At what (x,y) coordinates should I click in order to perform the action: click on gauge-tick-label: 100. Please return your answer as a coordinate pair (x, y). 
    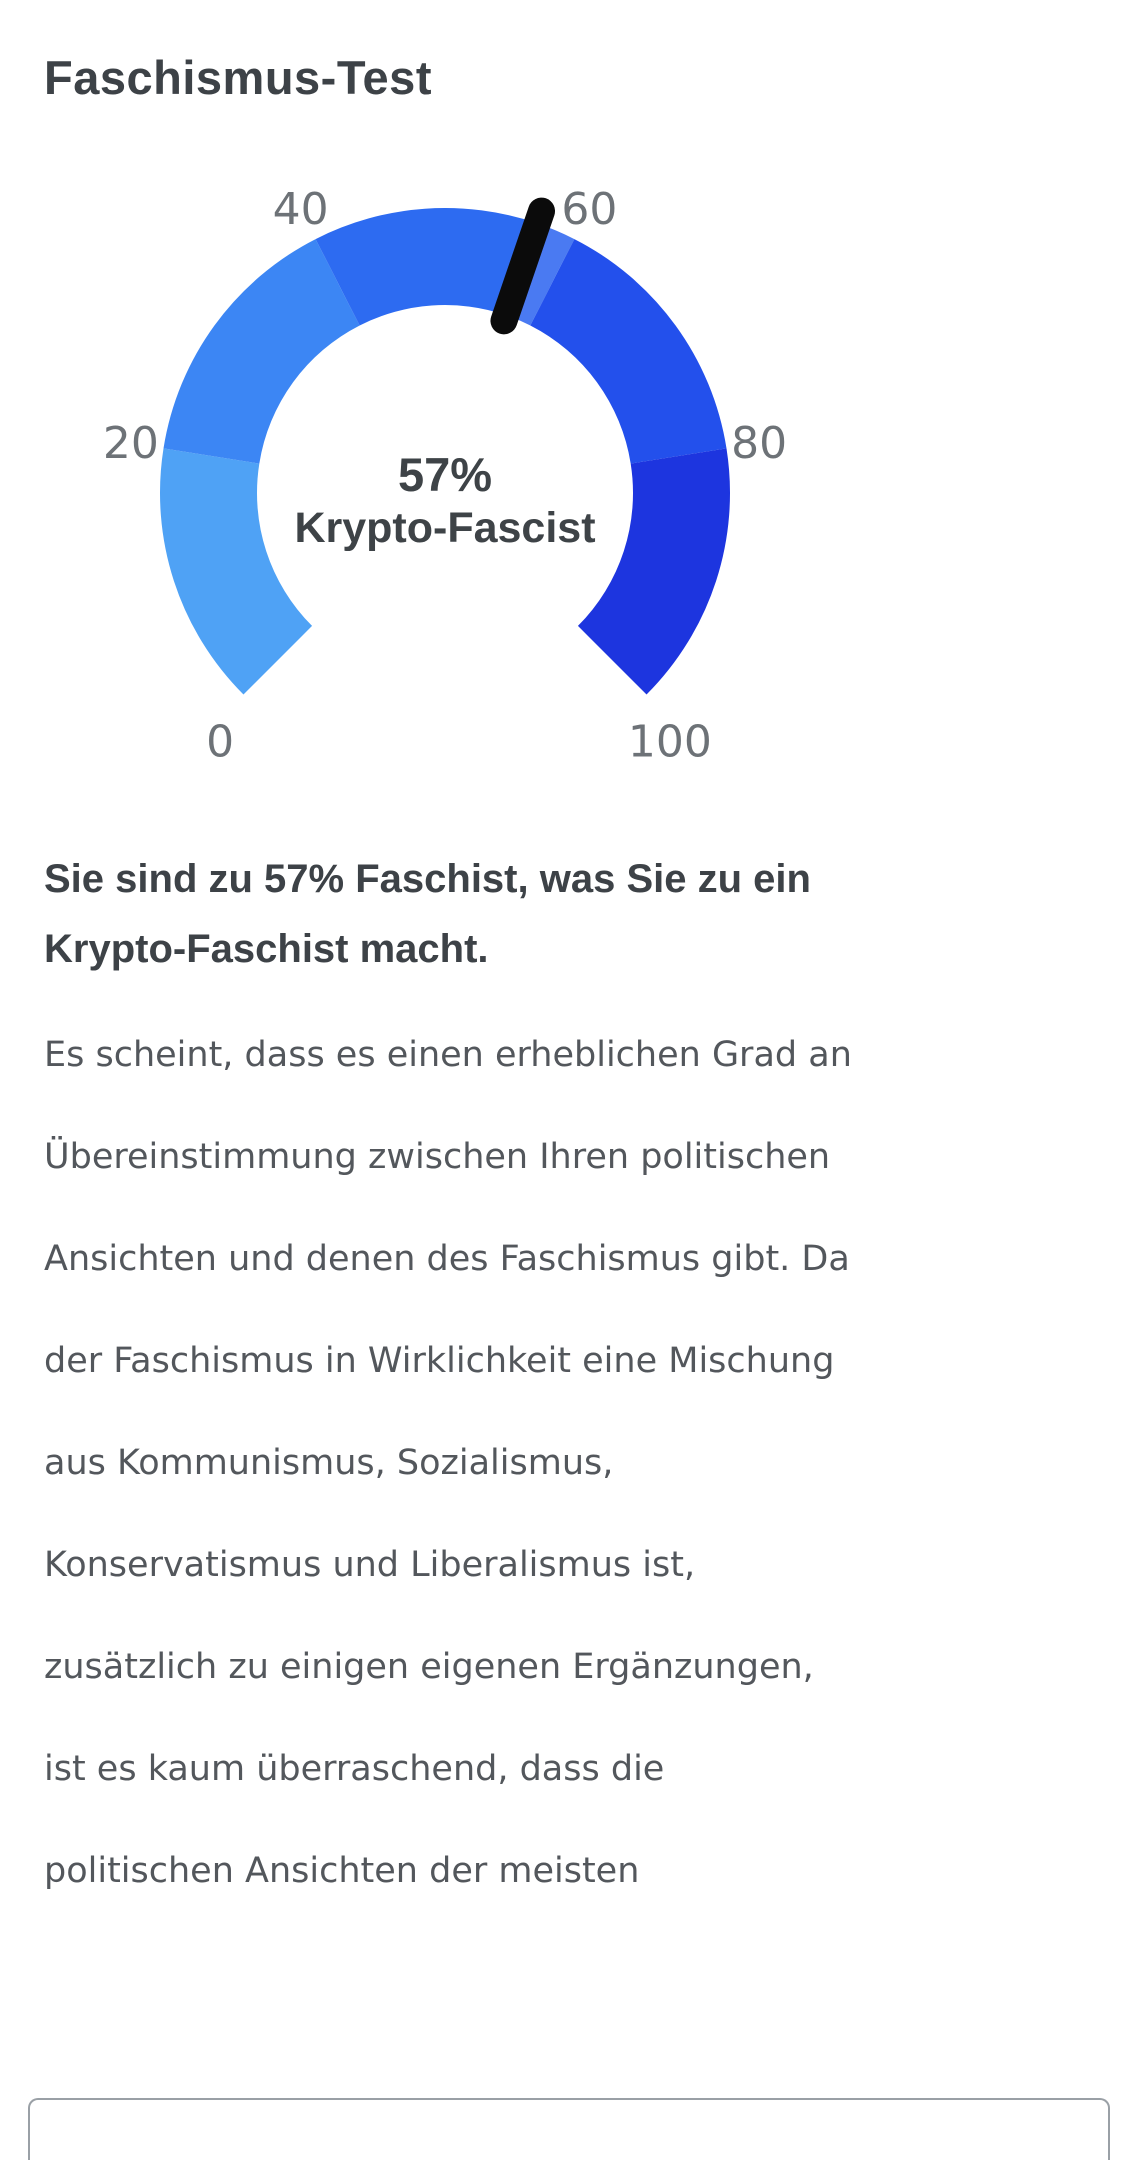
    Looking at the image, I should click on (670, 742).